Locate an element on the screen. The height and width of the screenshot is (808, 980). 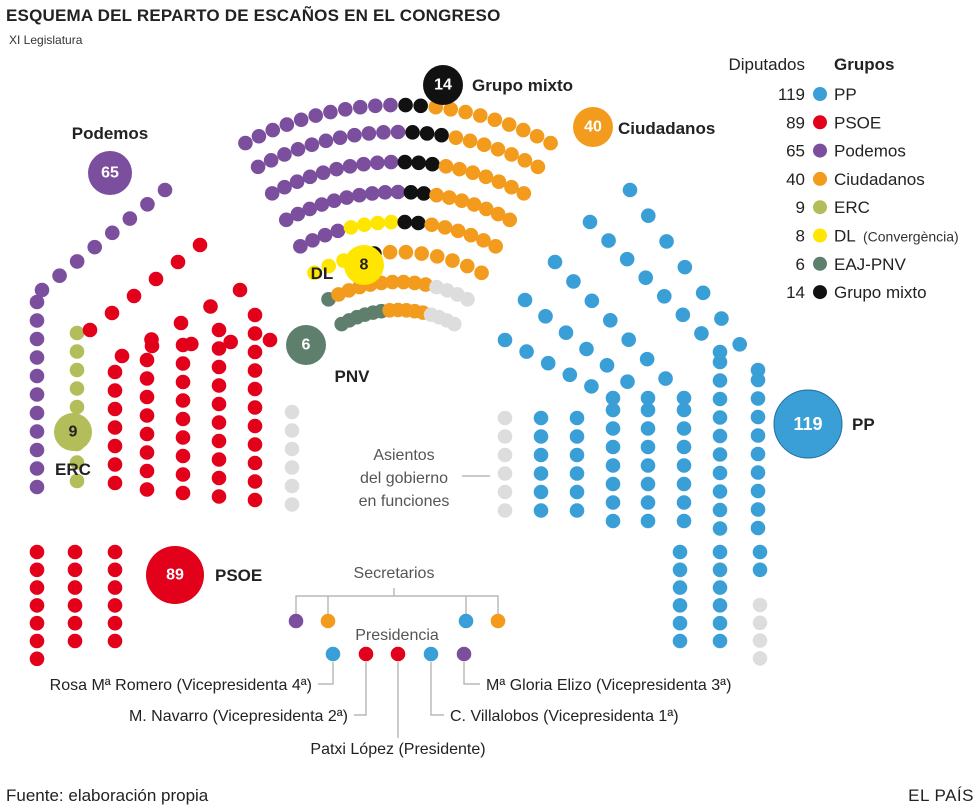
bubble-label: Ciudadanos is located at coordinates (666, 128).